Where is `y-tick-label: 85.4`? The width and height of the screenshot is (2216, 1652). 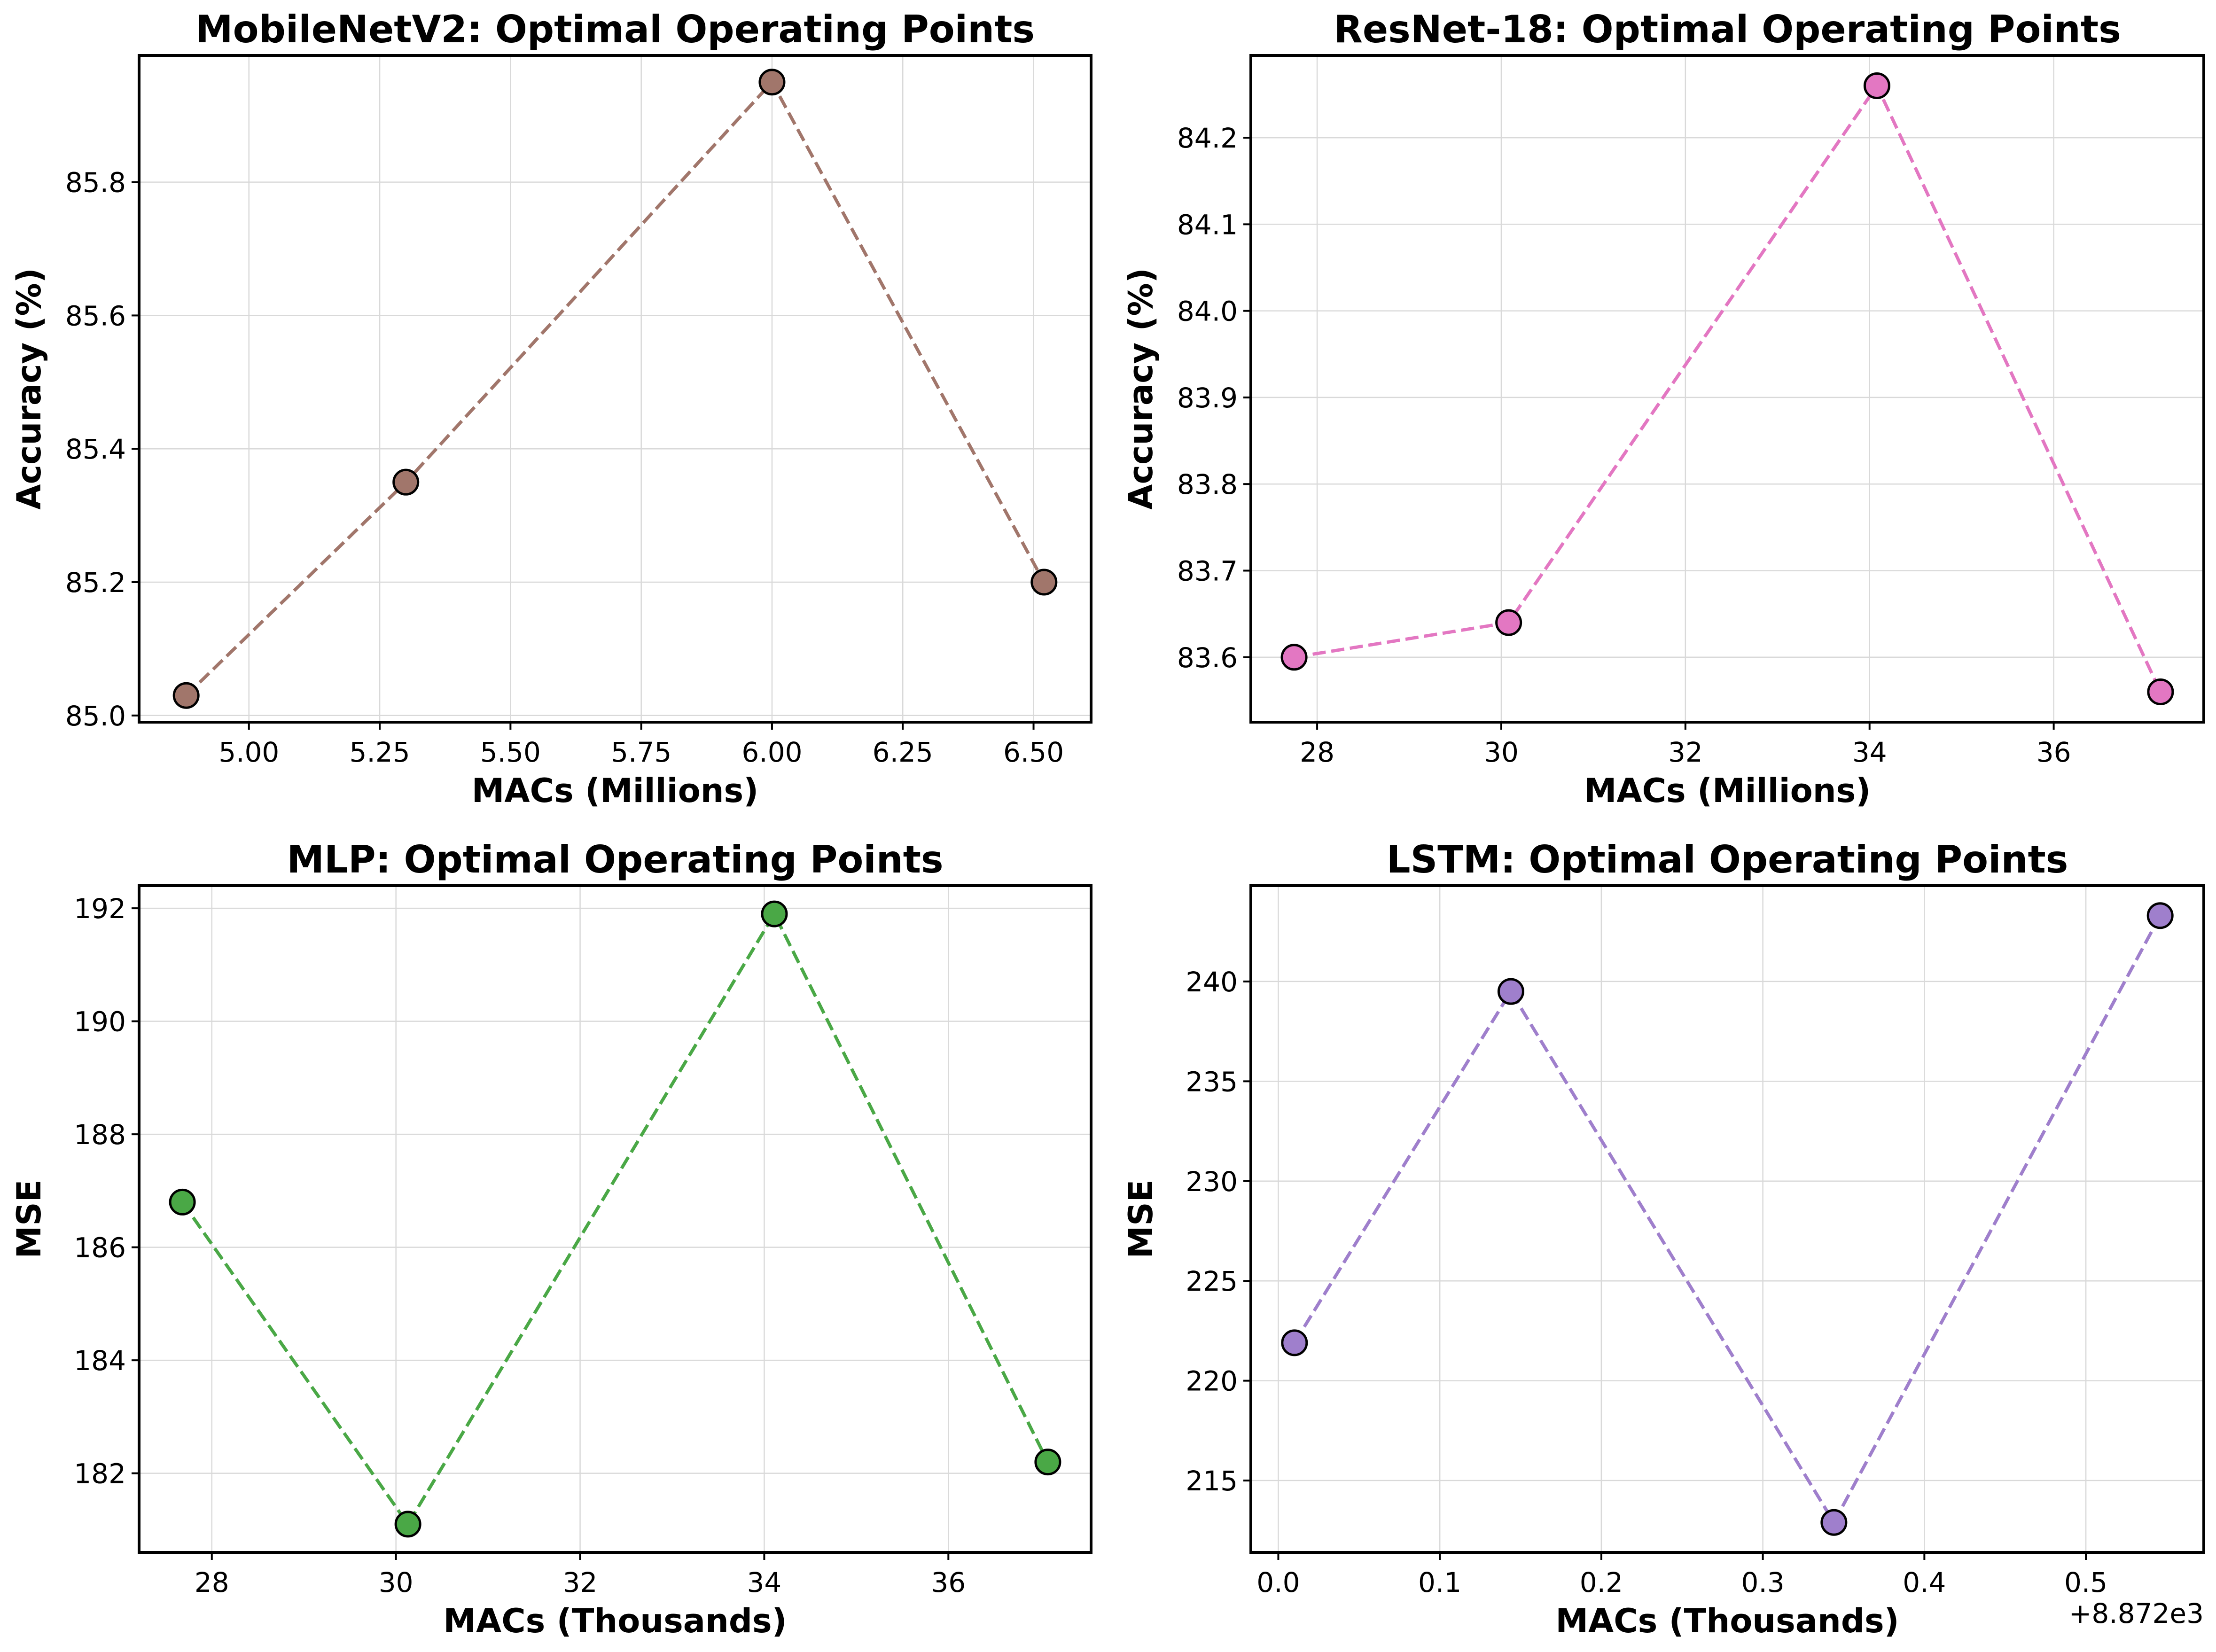
y-tick-label: 85.4 is located at coordinates (95, 449).